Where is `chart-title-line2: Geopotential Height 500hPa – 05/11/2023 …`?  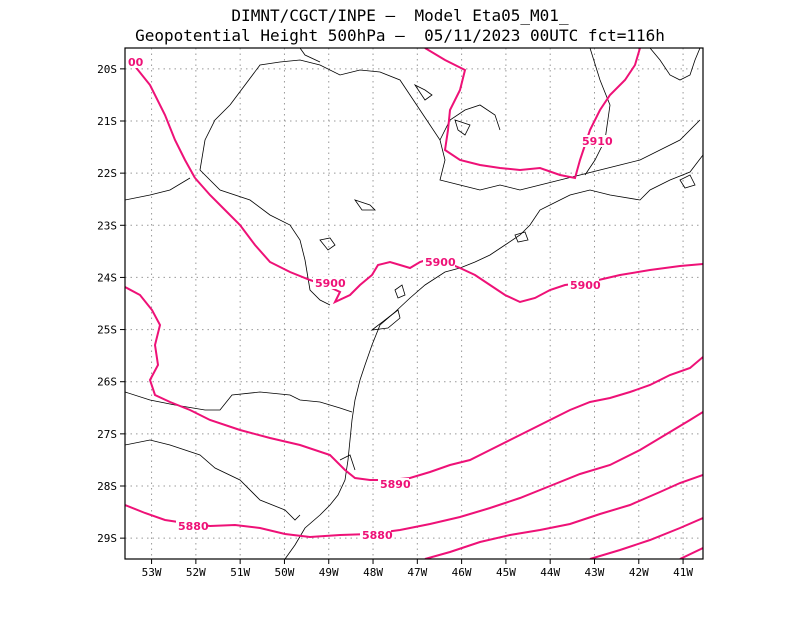
chart-title-line2: Geopotential Height 500hPa – 05/11/2023 … is located at coordinates (400, 35).